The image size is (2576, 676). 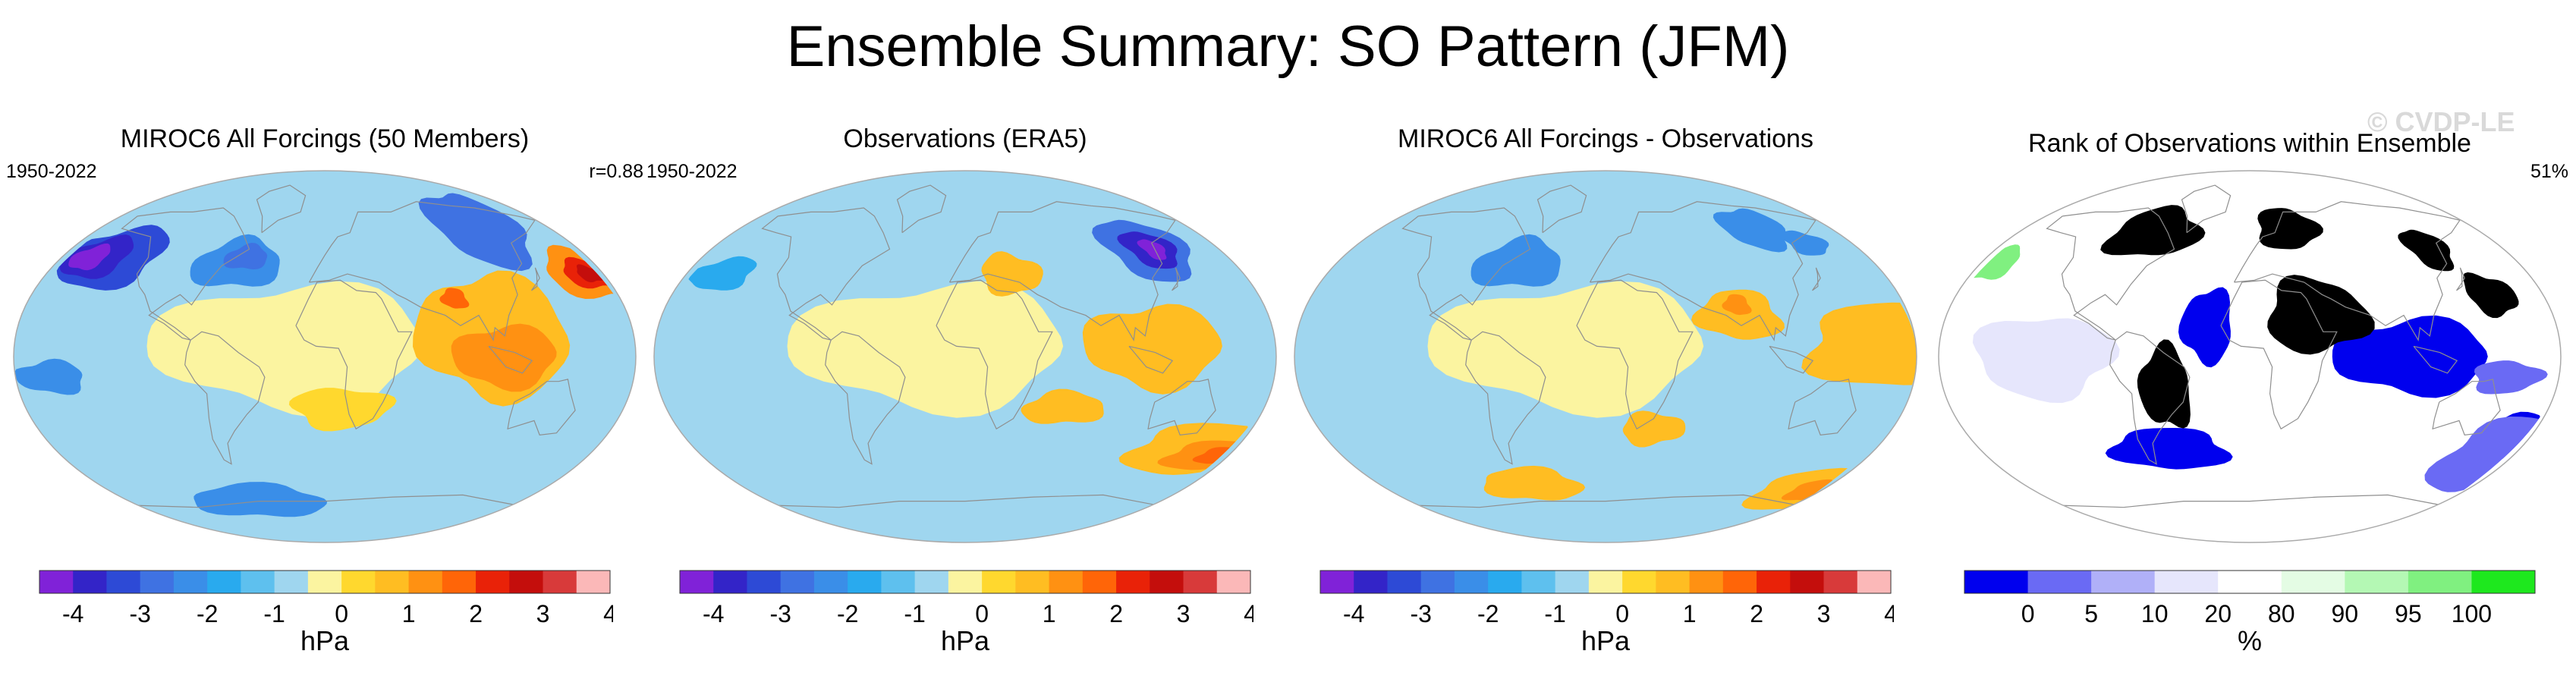 I want to click on colorbar-tick-label: 95, so click(x=2408, y=613).